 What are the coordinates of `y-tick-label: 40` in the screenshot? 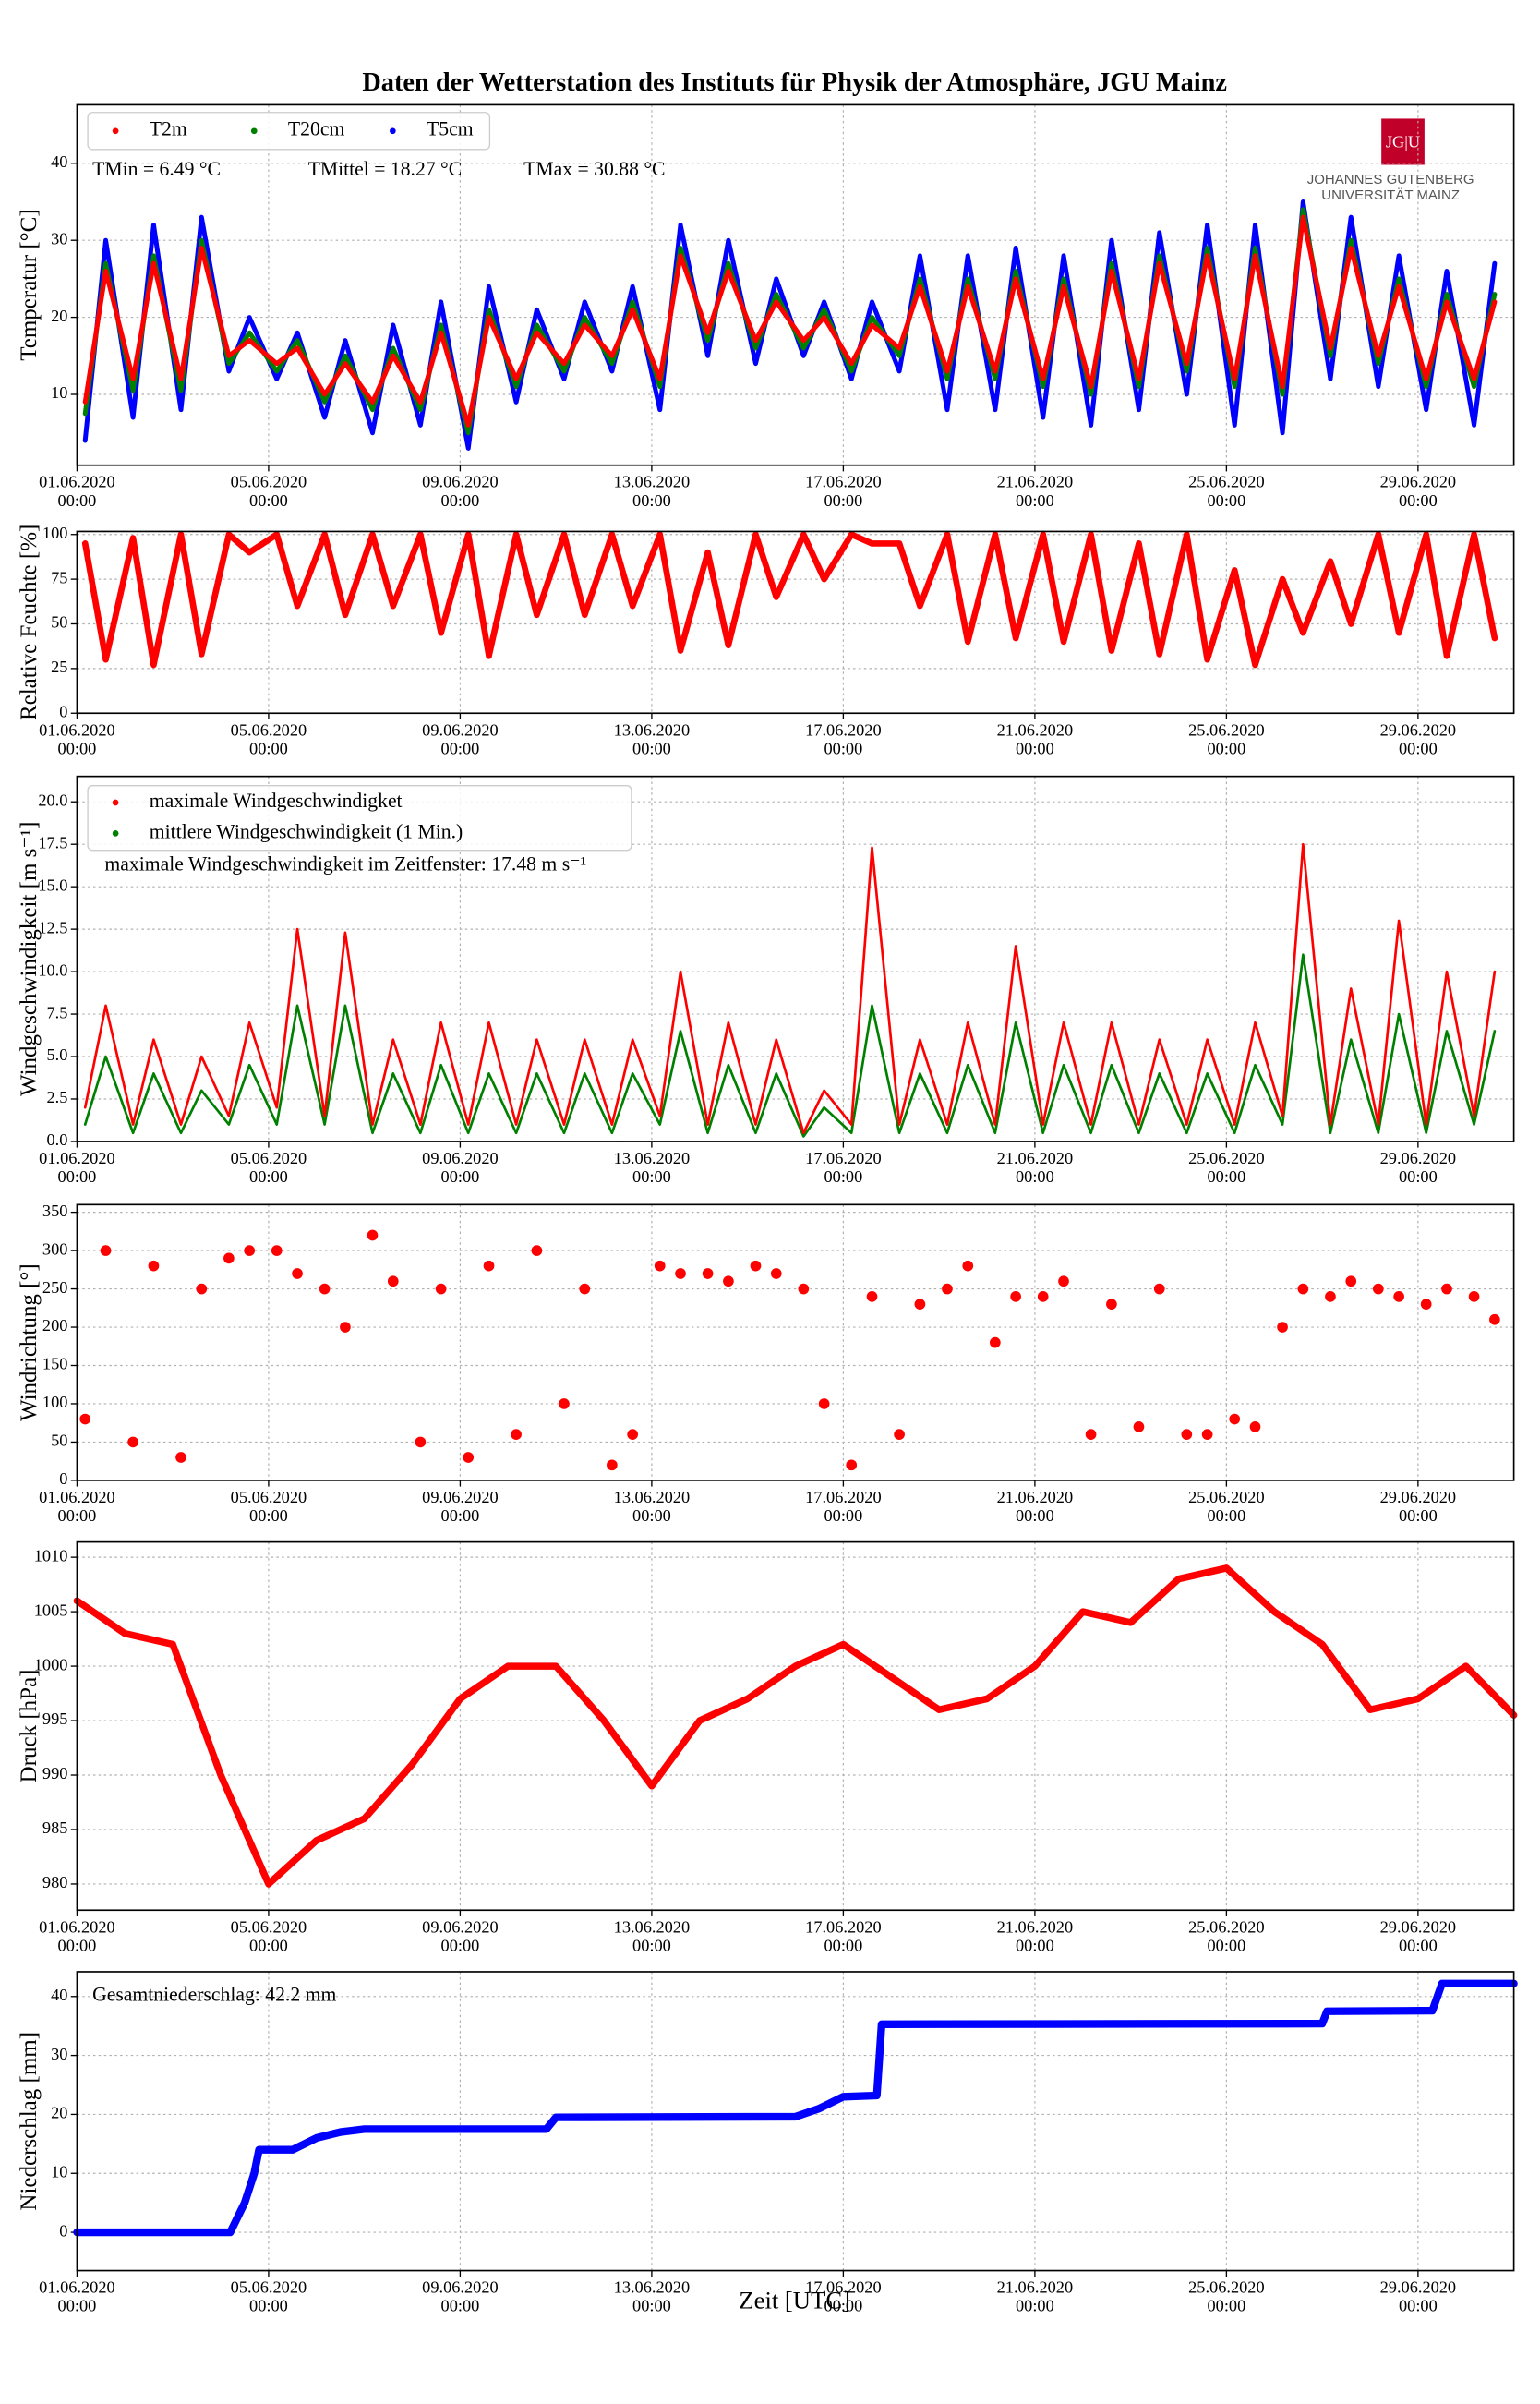 It's located at (59, 161).